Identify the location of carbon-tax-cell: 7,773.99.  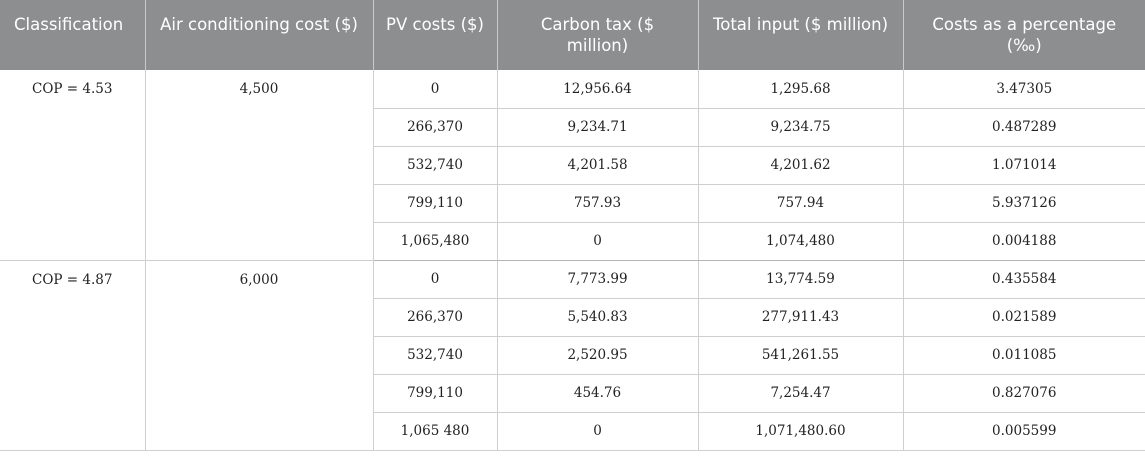
(598, 279).